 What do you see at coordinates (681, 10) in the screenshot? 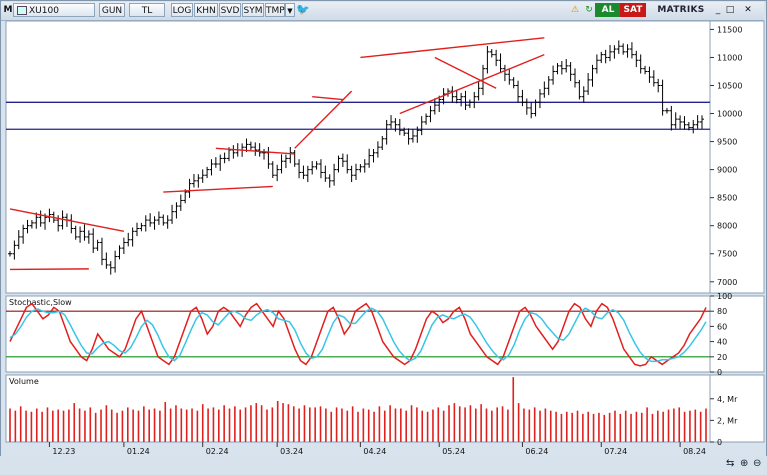
I see `brand-logo: MATRIKS` at bounding box center [681, 10].